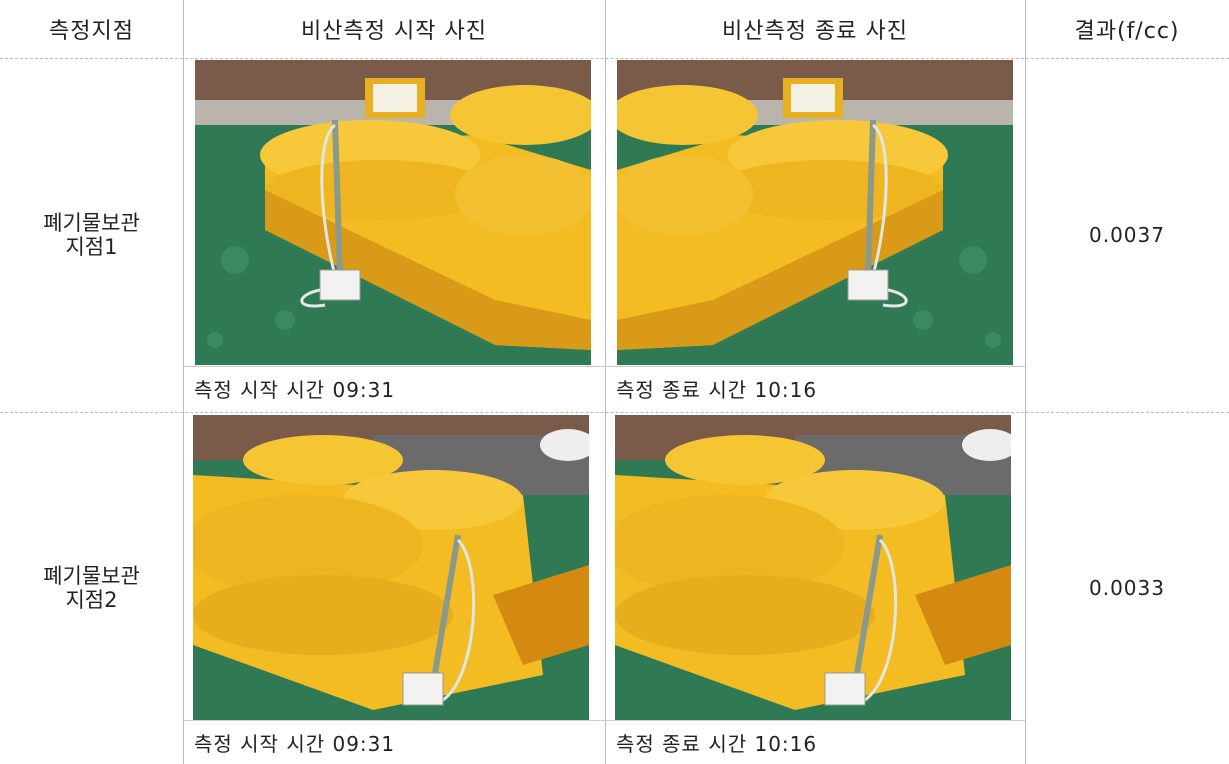 This screenshot has height=764, width=1229. I want to click on location-cell: 폐기물보관 지점2, so click(91, 588).